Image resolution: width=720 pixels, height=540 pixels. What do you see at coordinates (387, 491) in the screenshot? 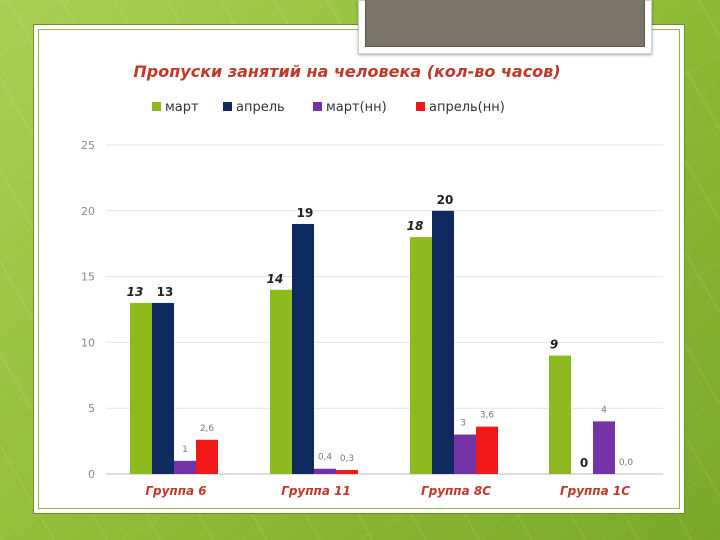
I see `x-axis-labels: Группа 6 Группа 11 Группа 8С Группа 1С` at bounding box center [387, 491].